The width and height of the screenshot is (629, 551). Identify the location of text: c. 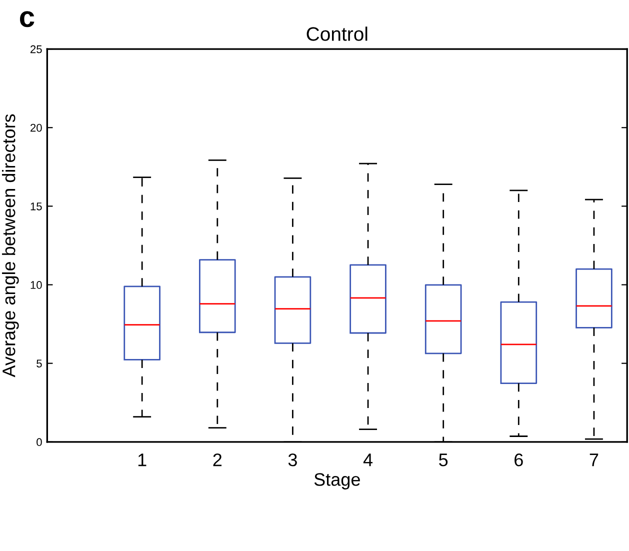
(27, 19).